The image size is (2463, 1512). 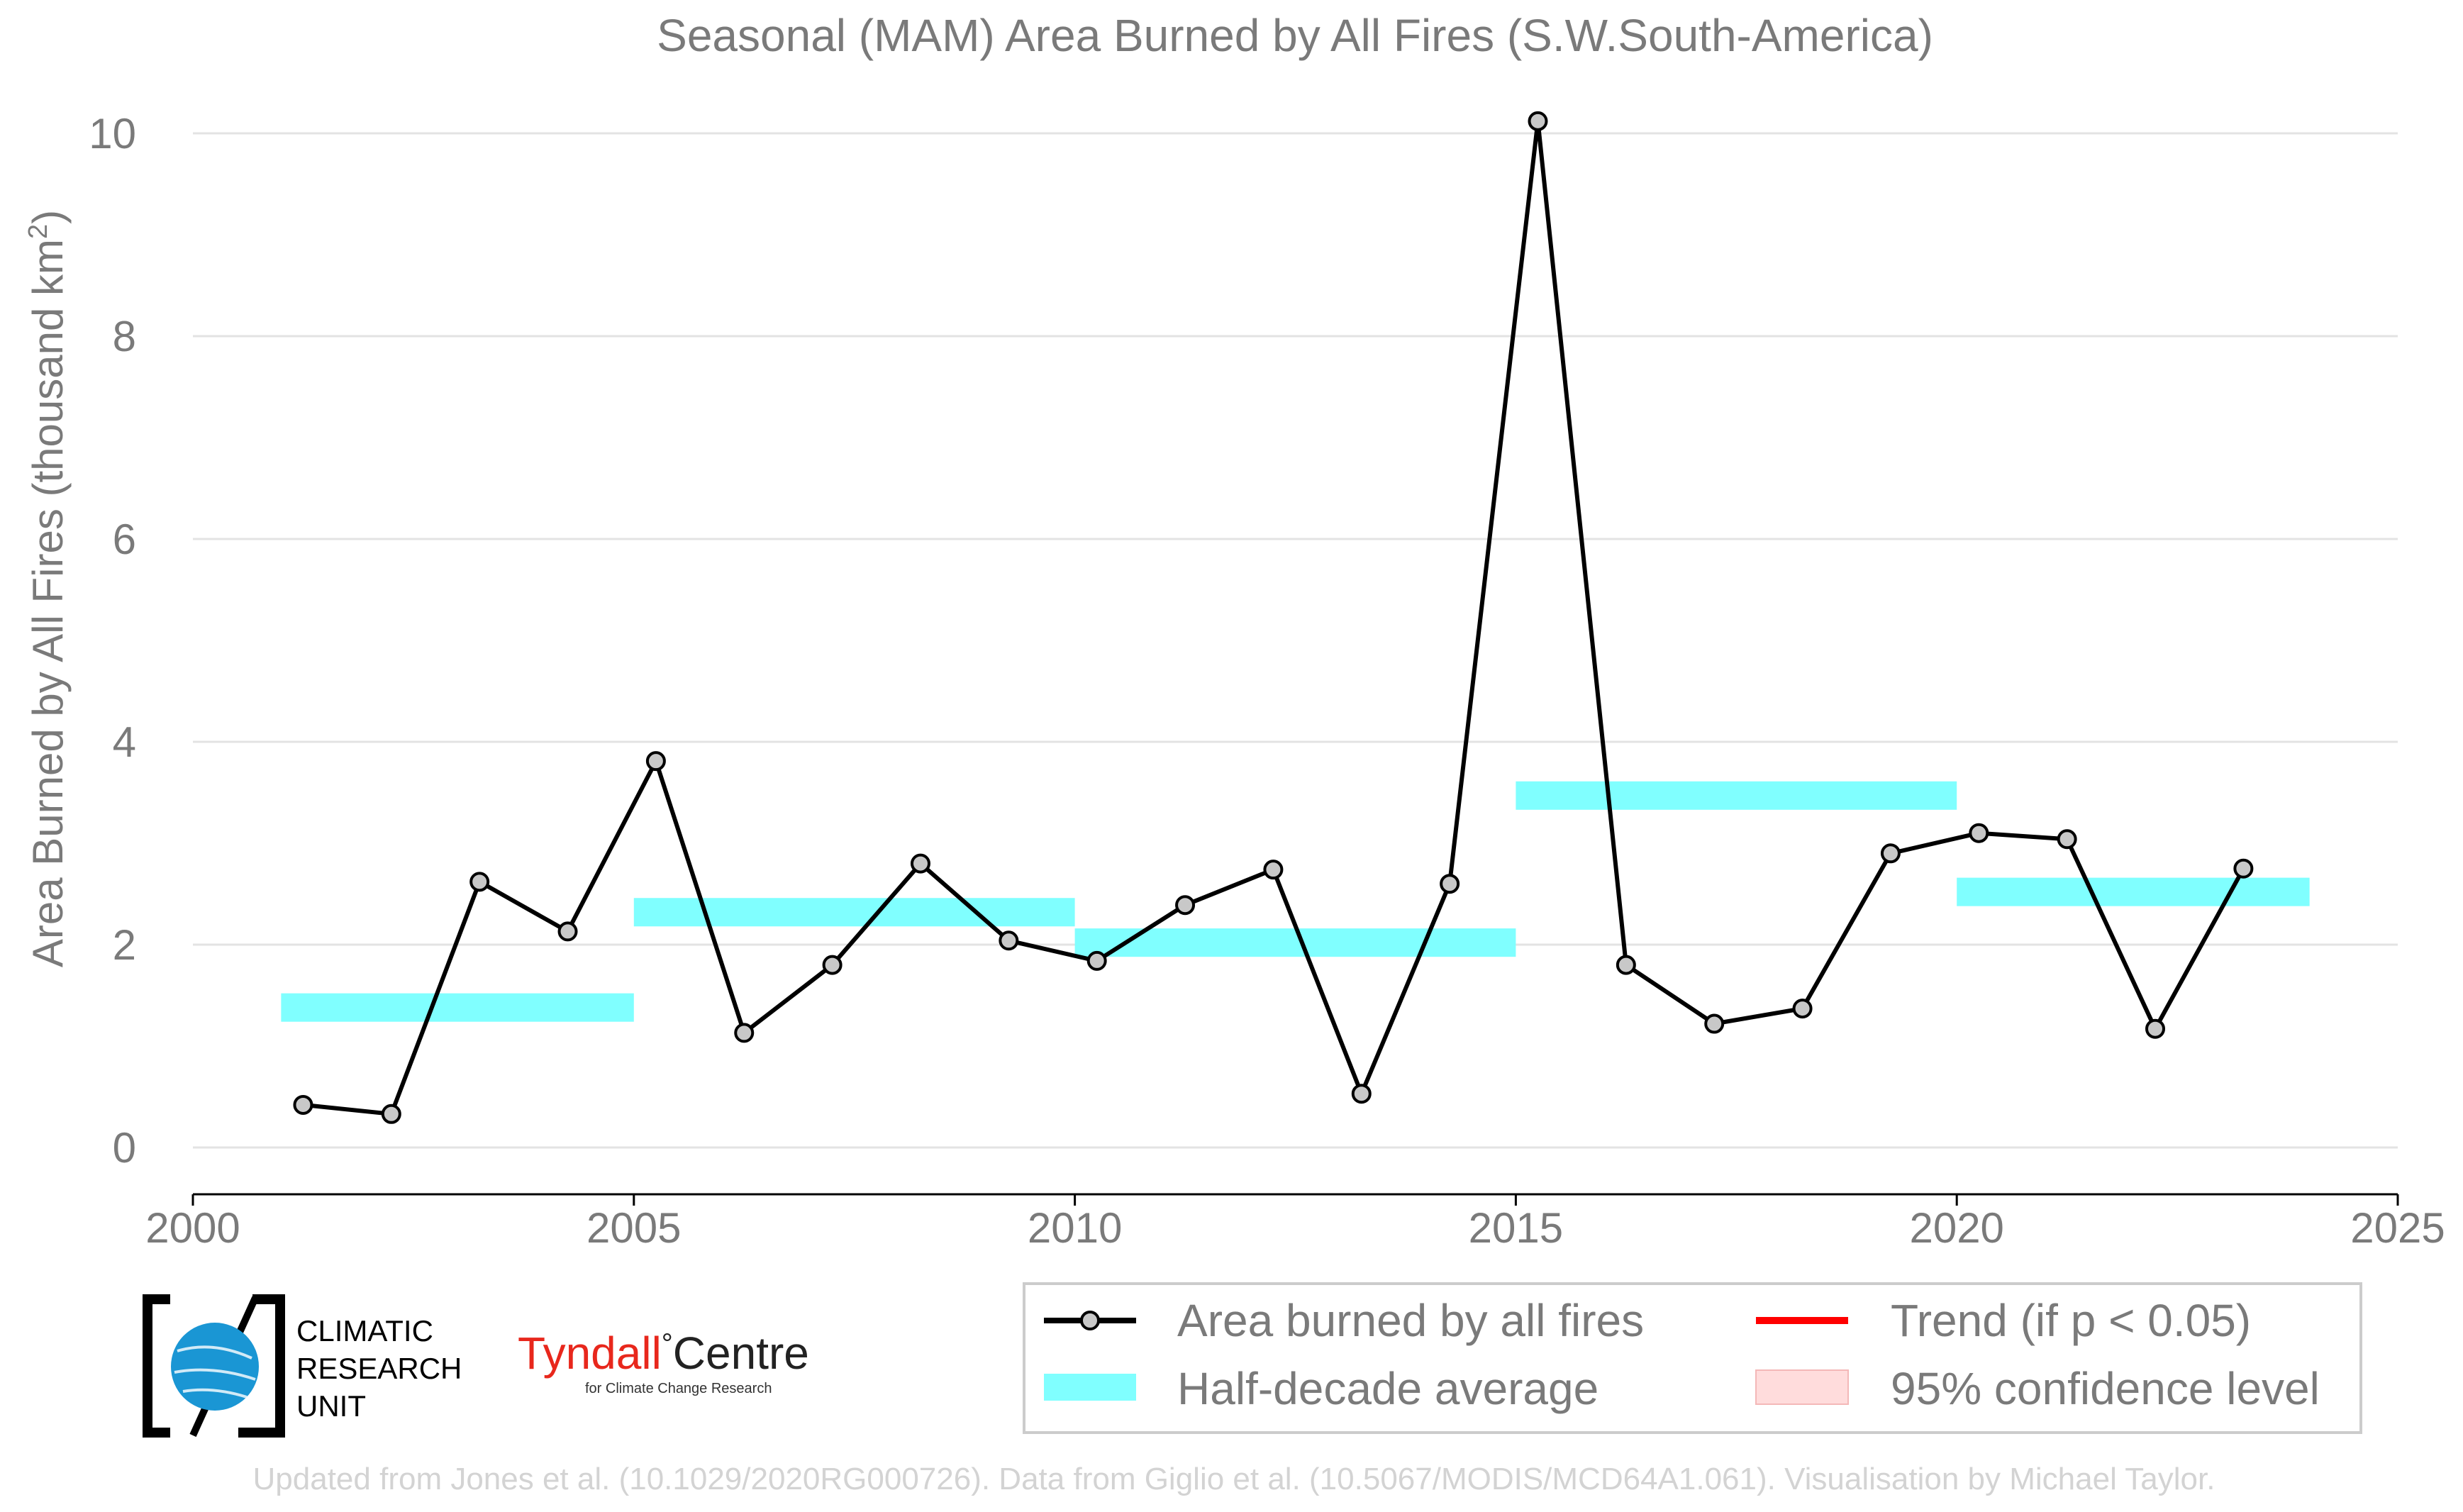 What do you see at coordinates (365, 1330) in the screenshot?
I see `cru-logo-line-1: CLIMATIC` at bounding box center [365, 1330].